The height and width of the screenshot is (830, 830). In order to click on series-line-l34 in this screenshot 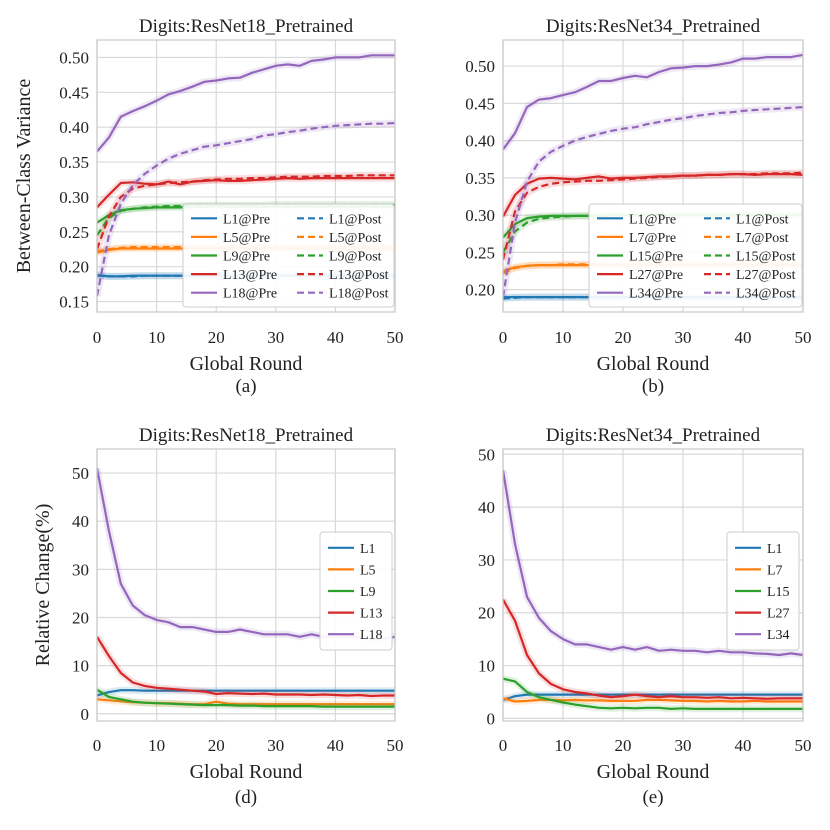, I will do `click(653, 563)`.